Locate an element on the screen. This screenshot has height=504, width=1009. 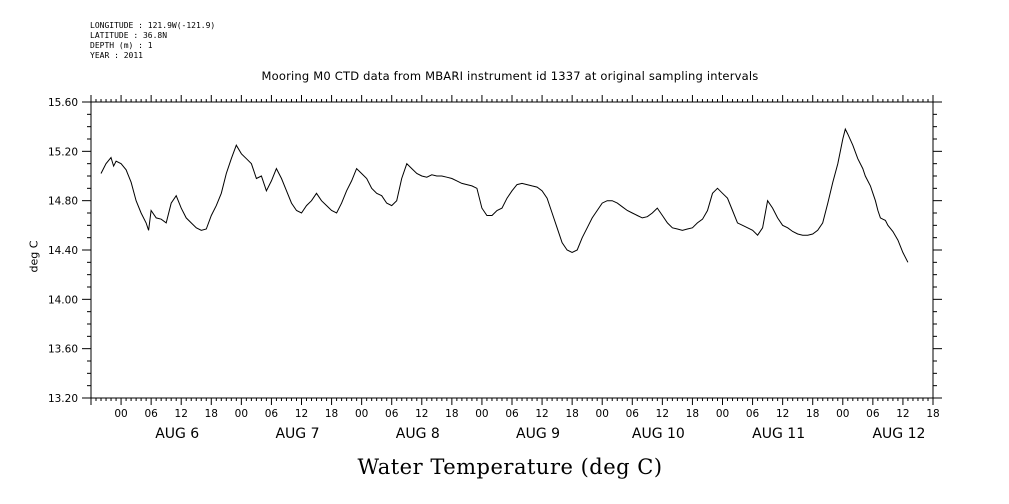
depth-text: DEPTH (m) : 1 is located at coordinates (121, 45).